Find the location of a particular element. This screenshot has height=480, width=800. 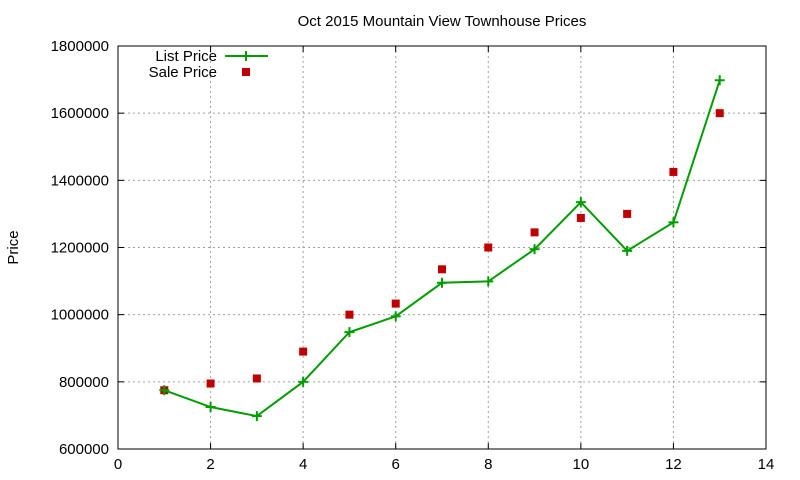

legend-label-list-price: List Price is located at coordinates (186, 56).